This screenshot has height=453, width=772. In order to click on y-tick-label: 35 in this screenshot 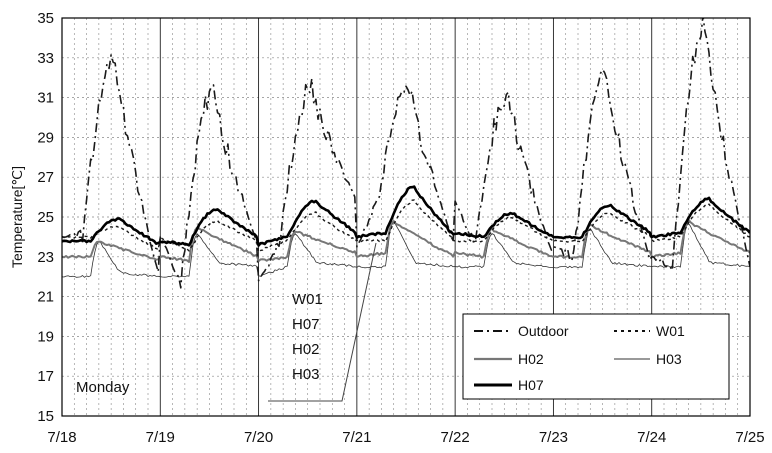, I will do `click(45, 18)`.